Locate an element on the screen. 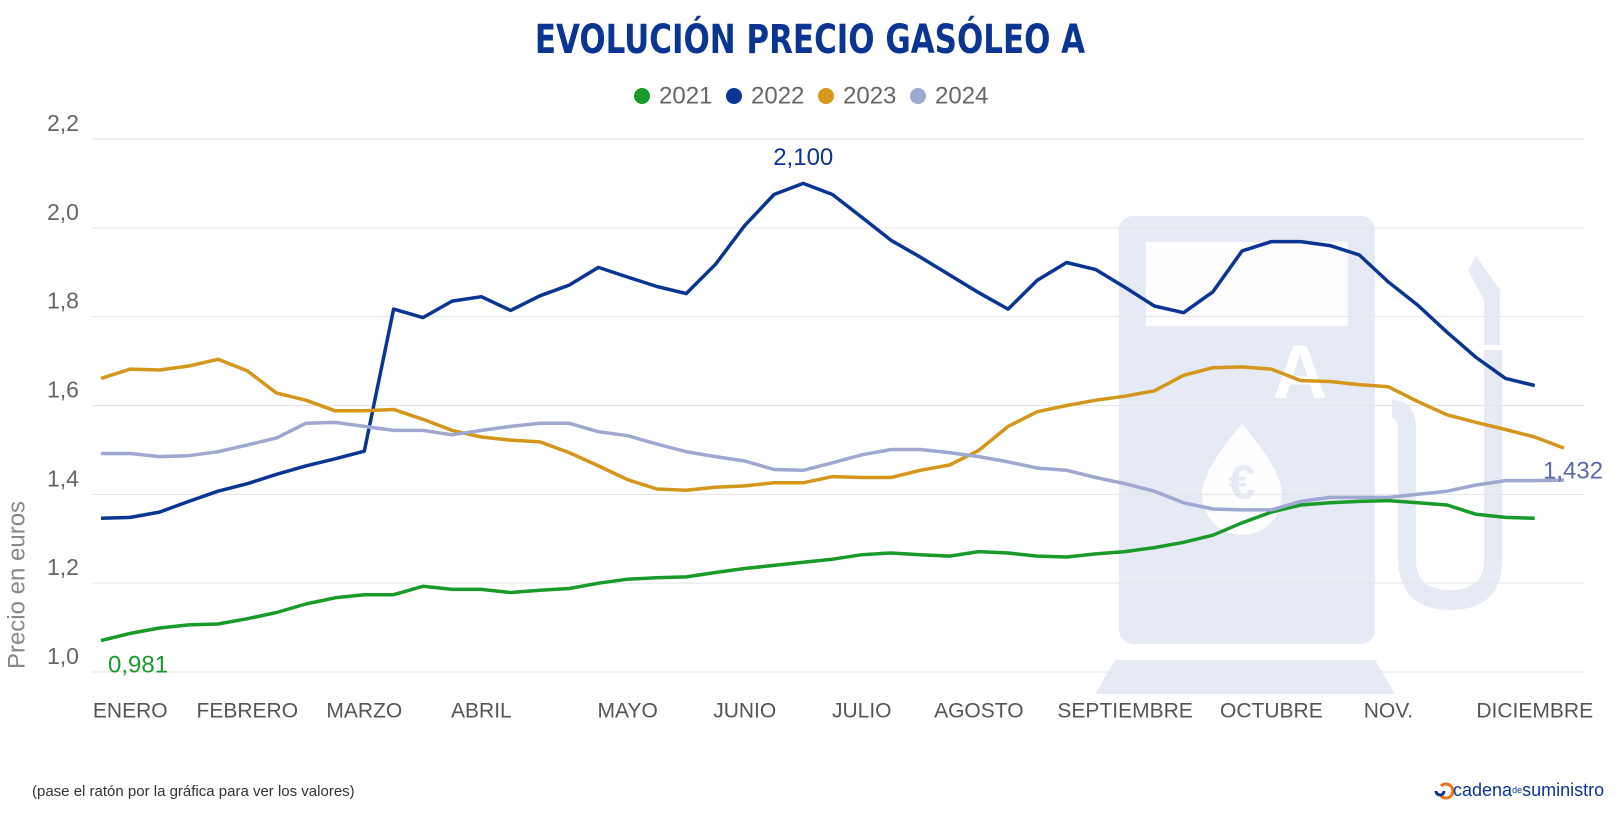 Image resolution: width=1620 pixels, height=814 pixels. legend-label: 2021 is located at coordinates (685, 95).